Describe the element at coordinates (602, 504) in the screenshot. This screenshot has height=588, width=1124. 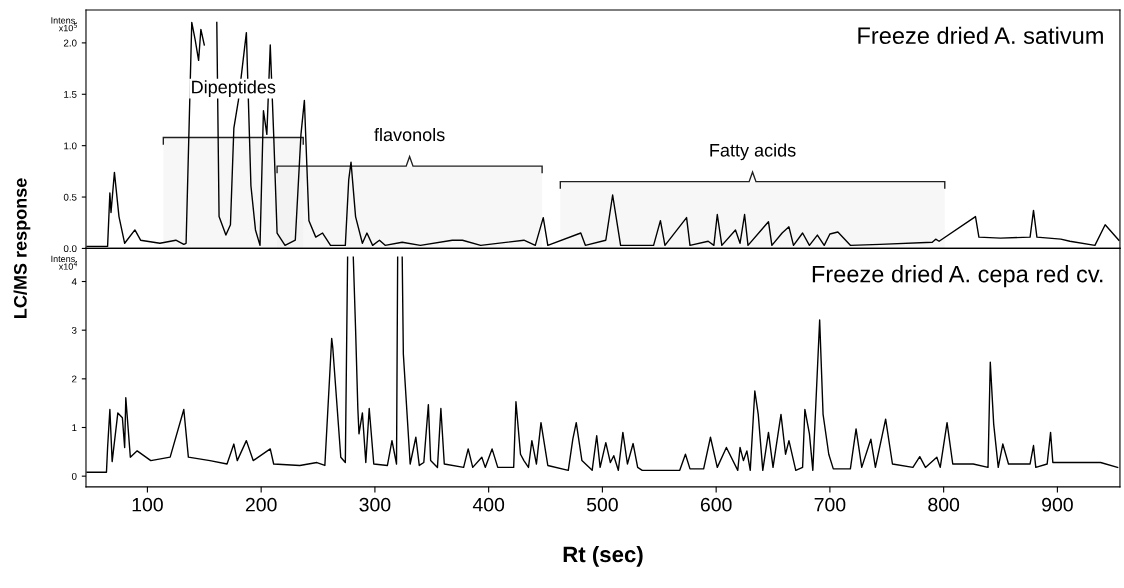
I see `x-tick-label: 500` at that location.